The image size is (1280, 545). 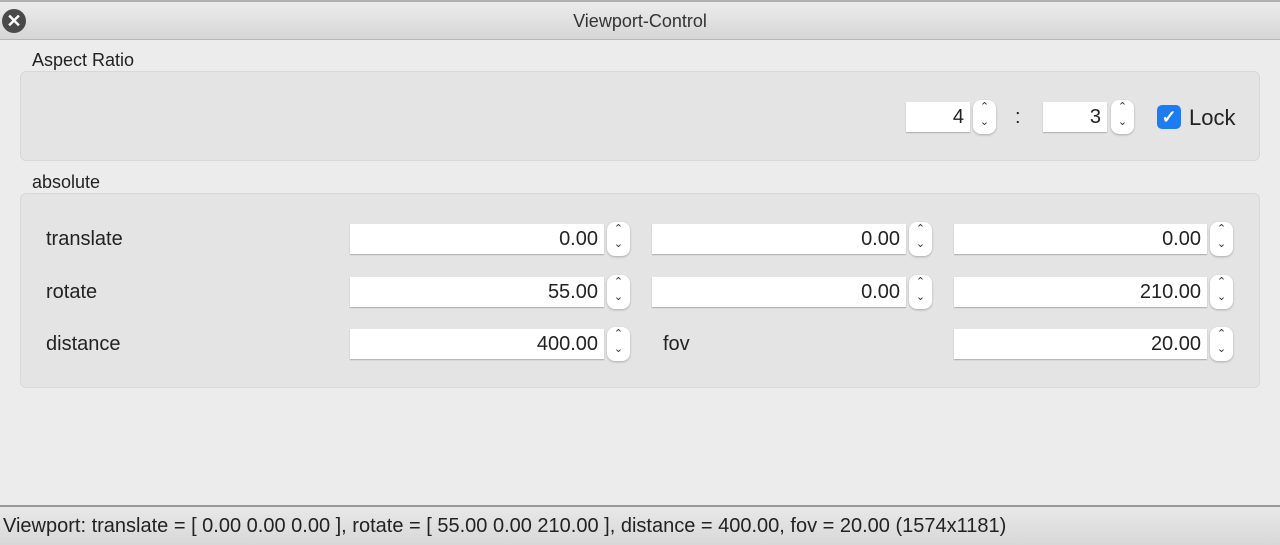 What do you see at coordinates (1221, 239) in the screenshot?
I see `translate-z-stepper: ⌃ ⌄` at bounding box center [1221, 239].